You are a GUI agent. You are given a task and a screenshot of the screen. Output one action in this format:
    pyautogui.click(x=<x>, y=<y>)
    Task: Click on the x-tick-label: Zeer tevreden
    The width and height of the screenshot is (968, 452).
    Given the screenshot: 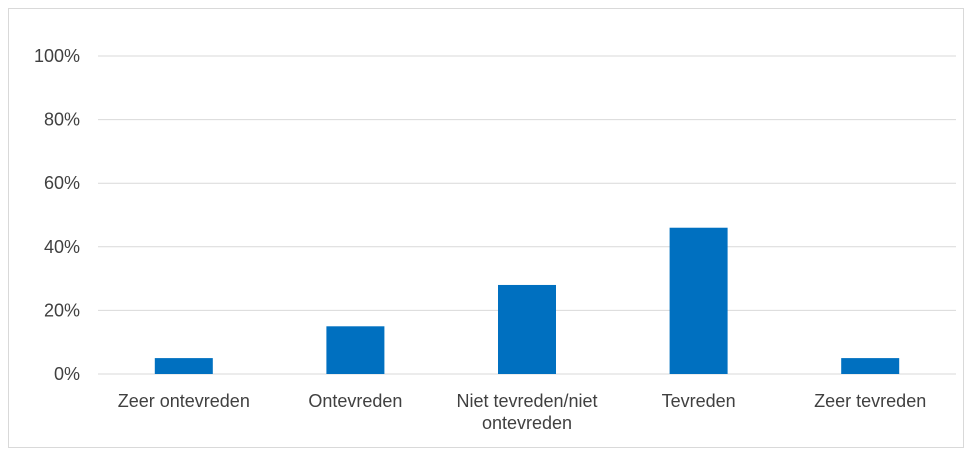 What is the action you would take?
    pyautogui.click(x=870, y=401)
    